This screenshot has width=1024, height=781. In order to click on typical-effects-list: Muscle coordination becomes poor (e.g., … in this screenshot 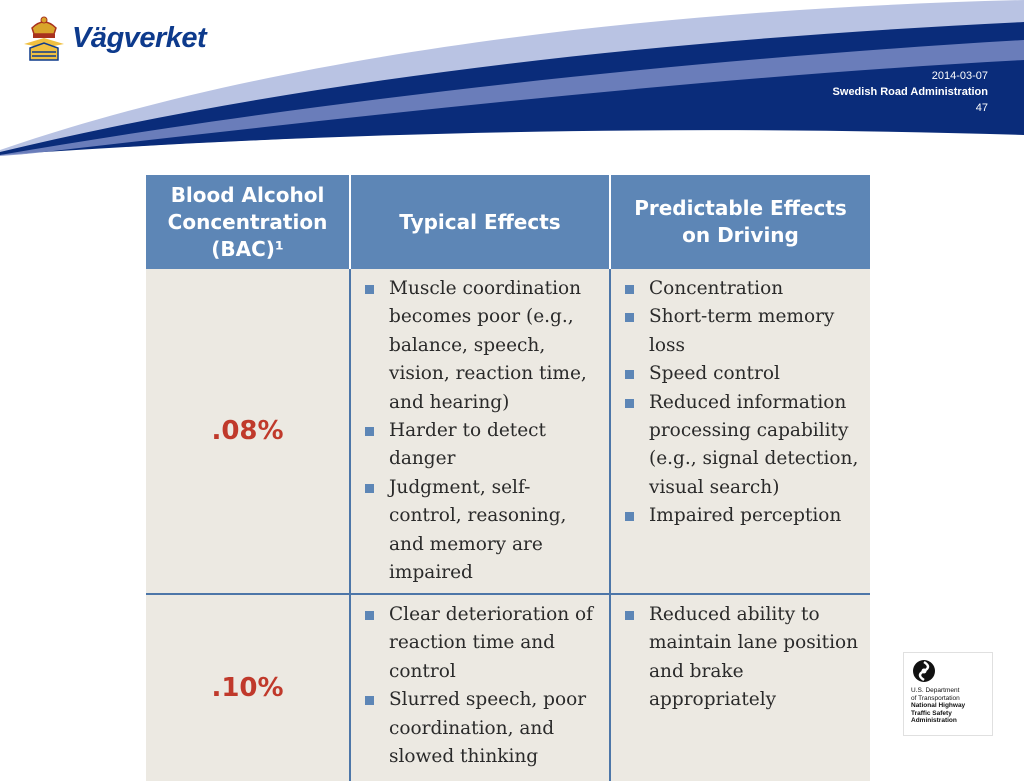, I will do `click(481, 431)`.